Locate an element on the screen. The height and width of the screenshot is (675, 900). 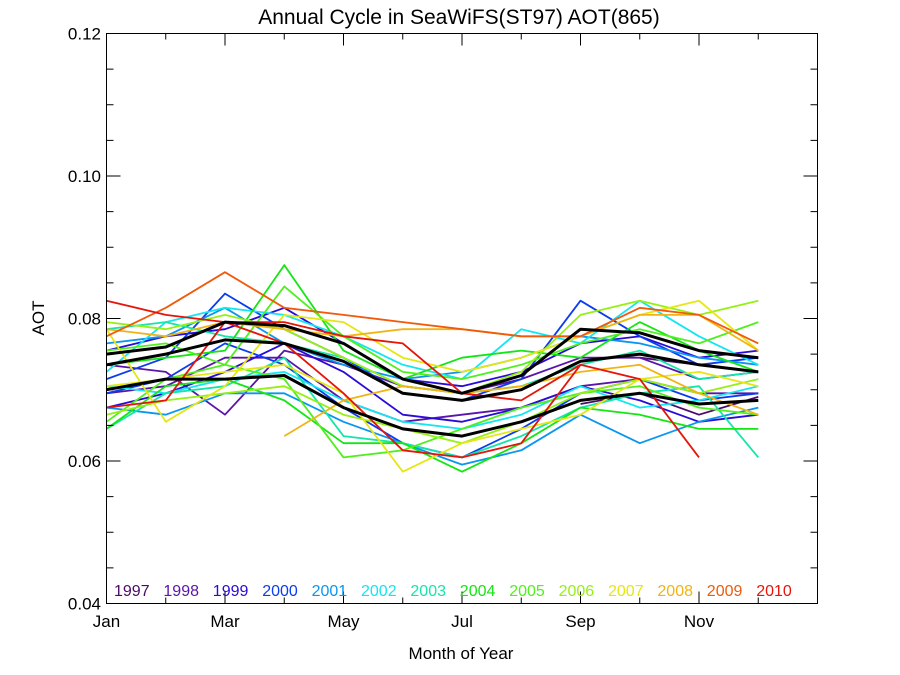
x-tick-label: Nov is located at coordinates (699, 621).